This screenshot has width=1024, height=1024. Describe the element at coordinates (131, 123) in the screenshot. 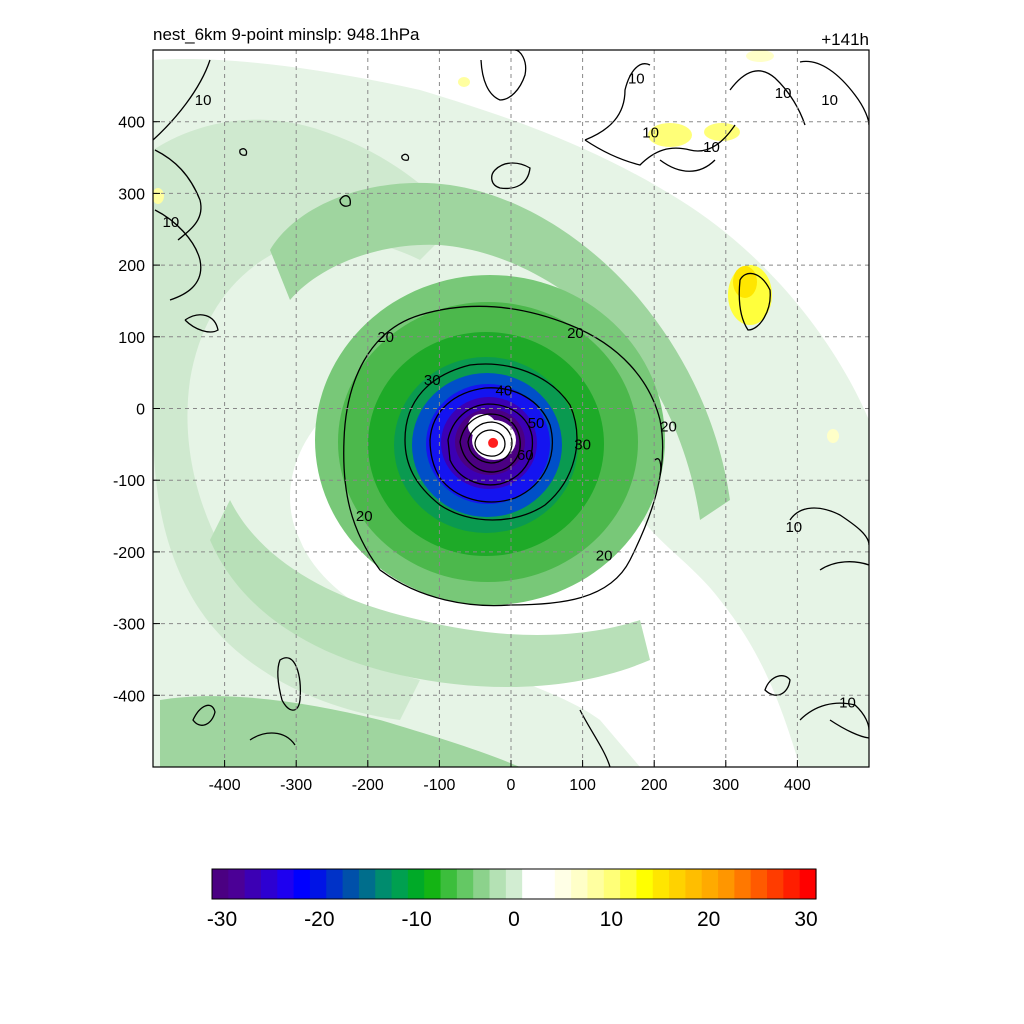

I see `y-tick-label: 400` at that location.